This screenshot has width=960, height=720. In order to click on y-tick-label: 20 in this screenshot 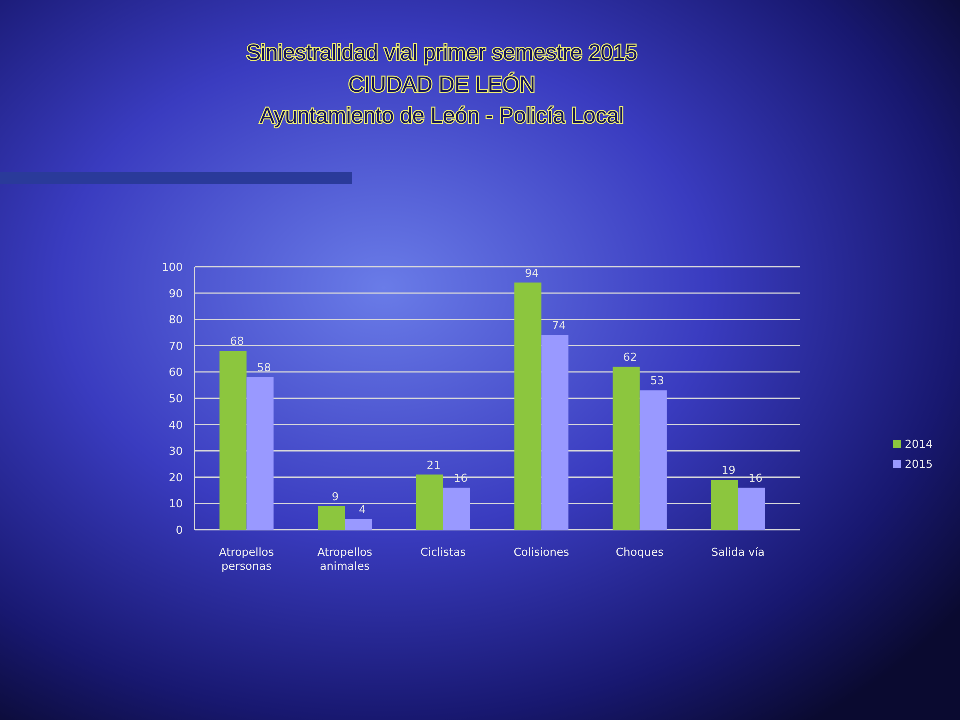, I will do `click(176, 477)`.